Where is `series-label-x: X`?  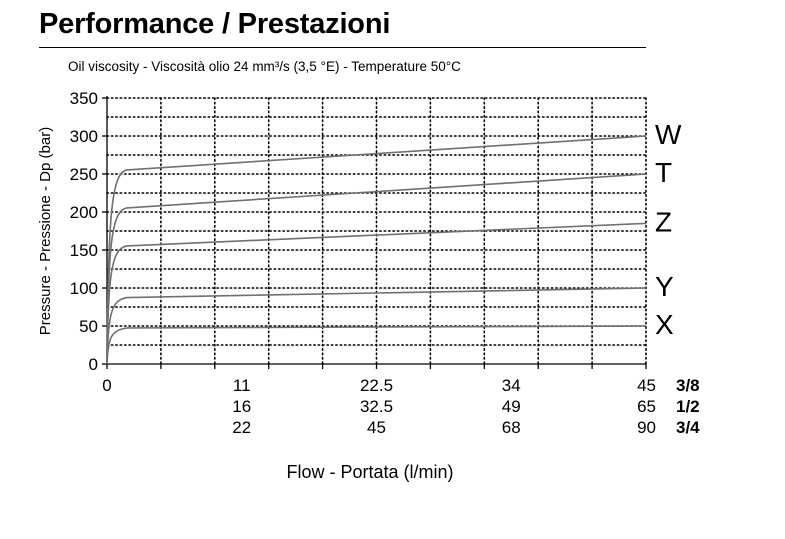
series-label-x: X is located at coordinates (664, 324).